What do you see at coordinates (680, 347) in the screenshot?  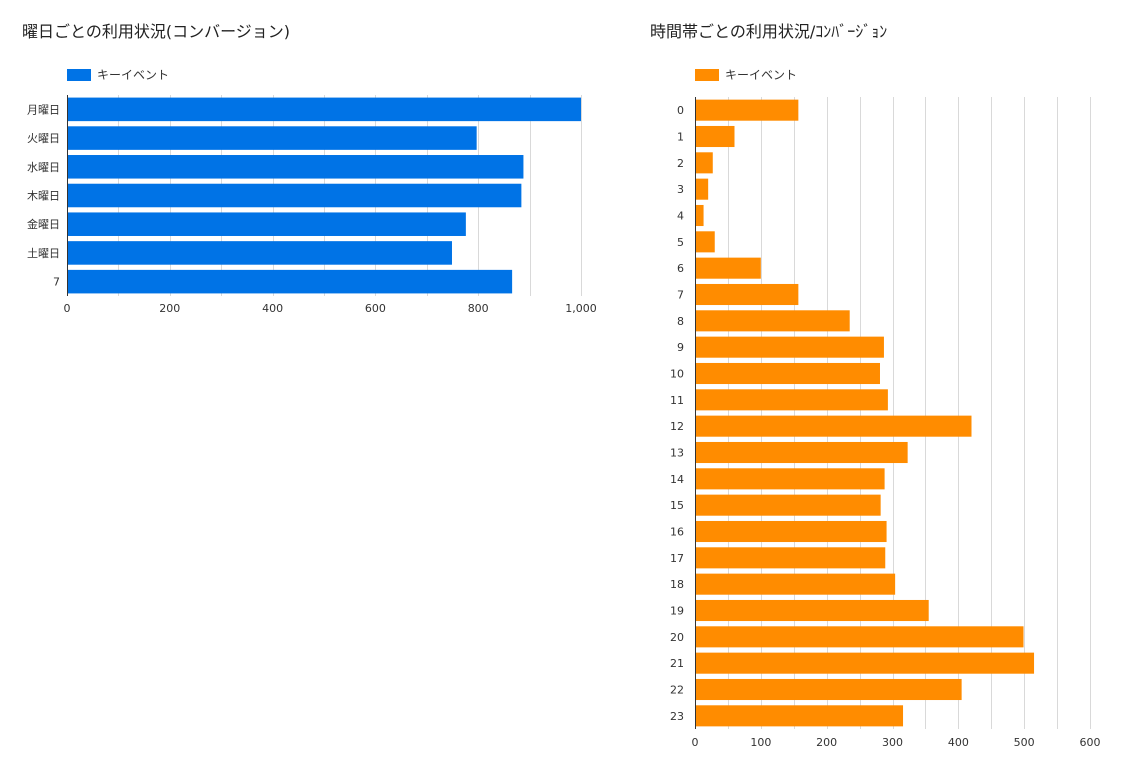 I see `chart2-category-label: 9` at bounding box center [680, 347].